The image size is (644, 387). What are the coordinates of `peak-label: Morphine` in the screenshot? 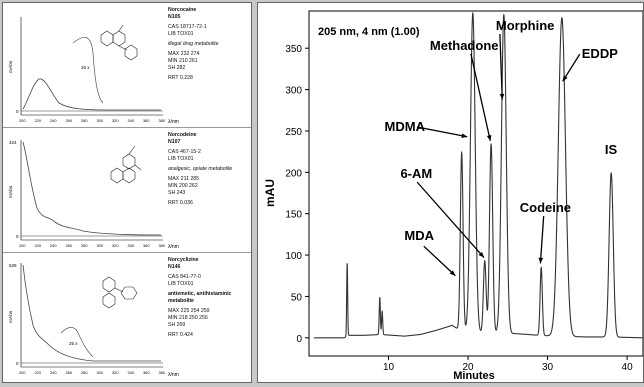 It's located at (525, 25).